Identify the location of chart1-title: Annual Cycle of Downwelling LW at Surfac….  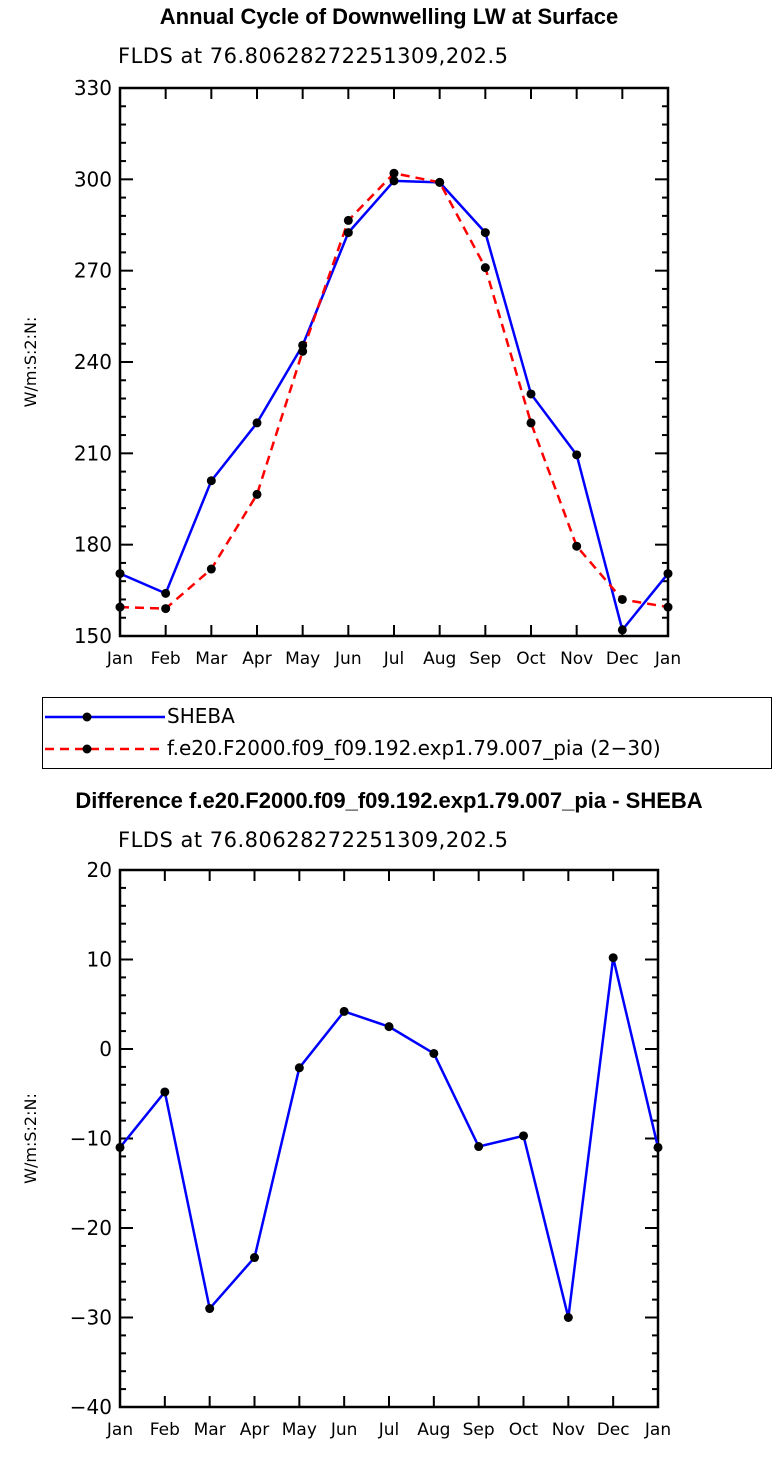
(389, 16).